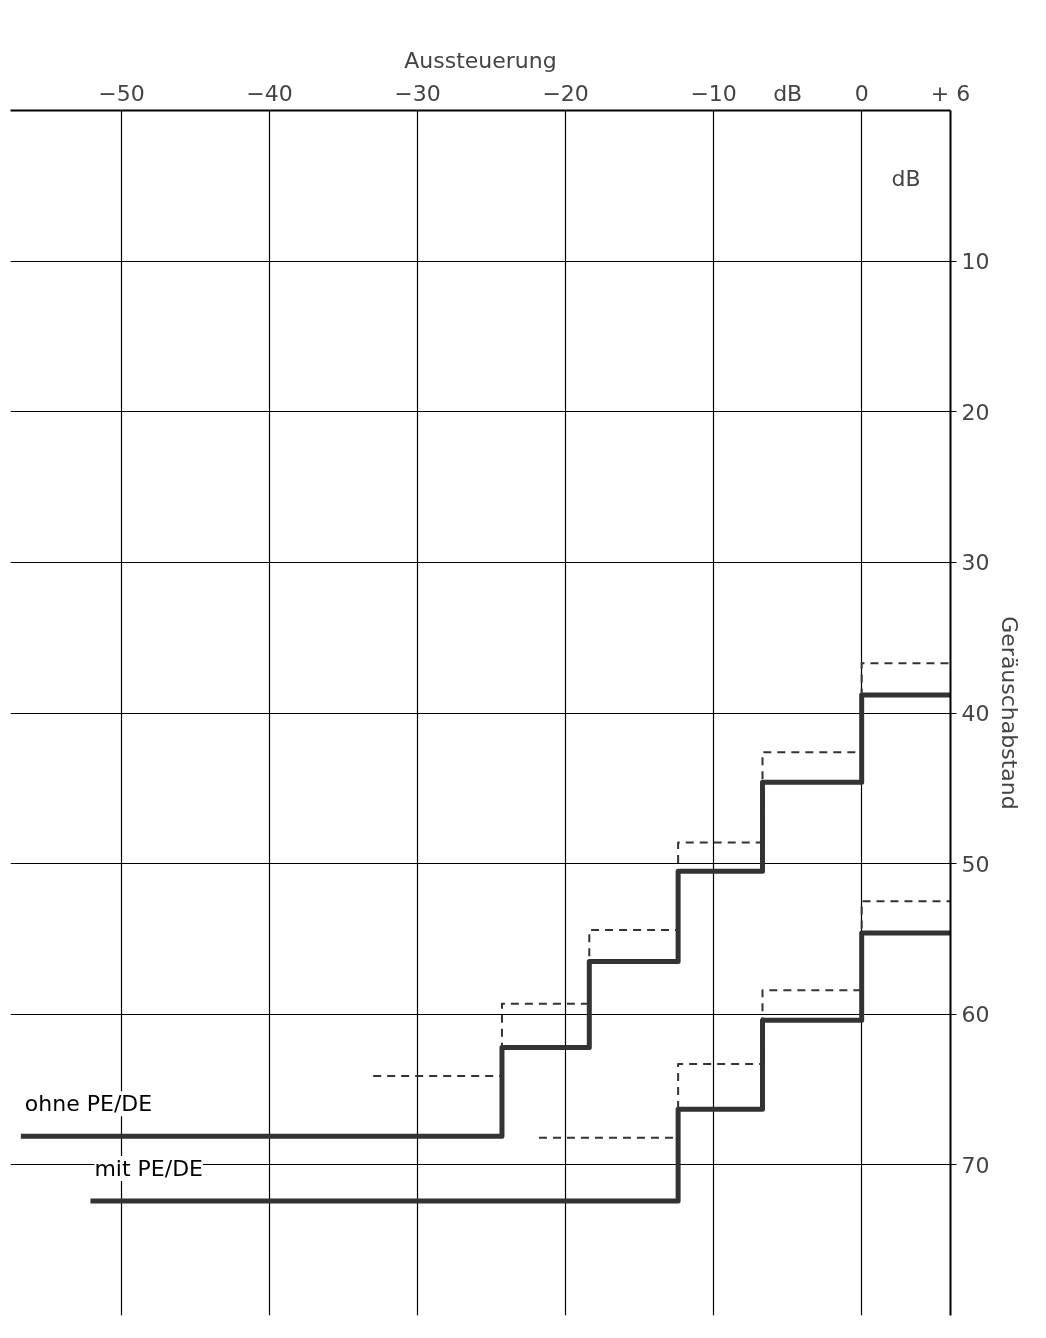  Describe the element at coordinates (121, 93) in the screenshot. I see `x-tick-label: −50` at that location.